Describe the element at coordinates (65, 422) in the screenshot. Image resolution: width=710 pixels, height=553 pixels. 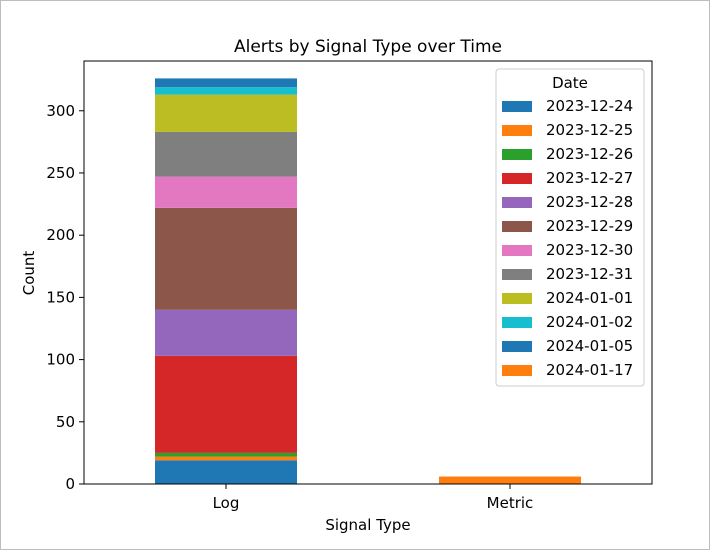
I see `y-tick-label: 50` at that location.